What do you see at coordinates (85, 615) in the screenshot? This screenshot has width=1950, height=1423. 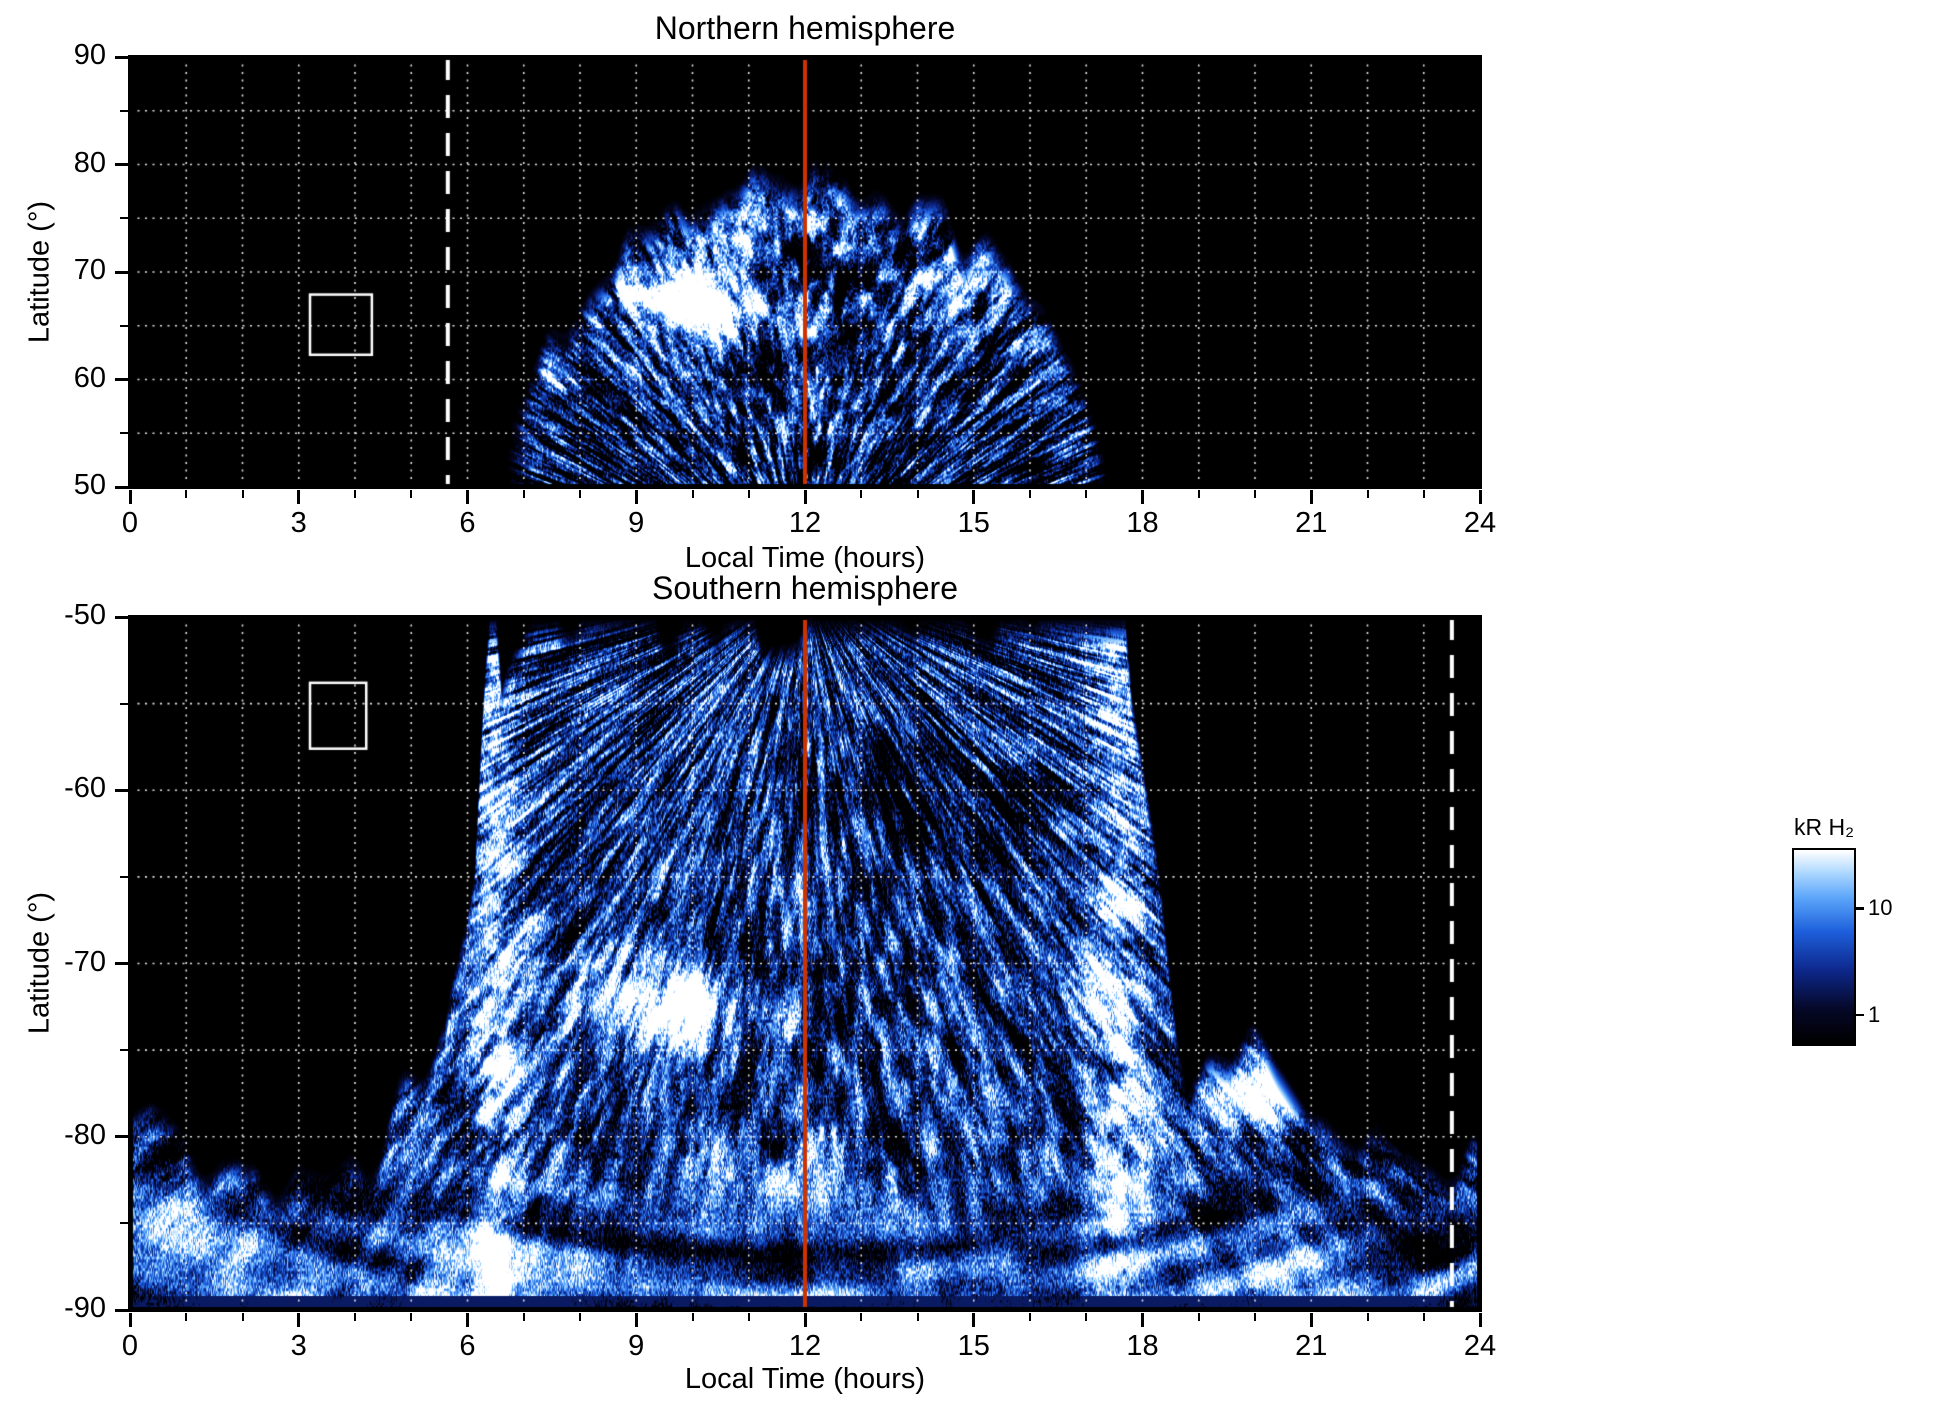 I see `y-tick-label: -50` at bounding box center [85, 615].